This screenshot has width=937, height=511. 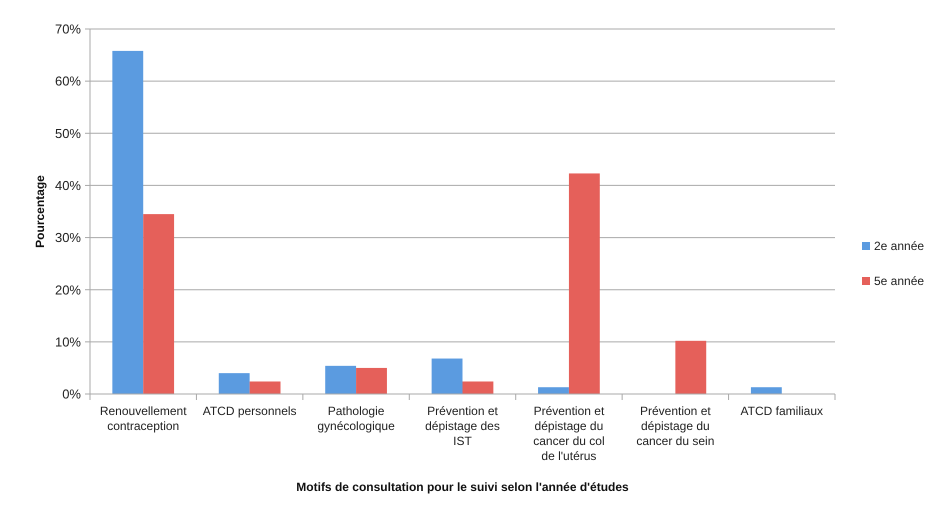 I want to click on y-tick-label: 0%, so click(x=72, y=394).